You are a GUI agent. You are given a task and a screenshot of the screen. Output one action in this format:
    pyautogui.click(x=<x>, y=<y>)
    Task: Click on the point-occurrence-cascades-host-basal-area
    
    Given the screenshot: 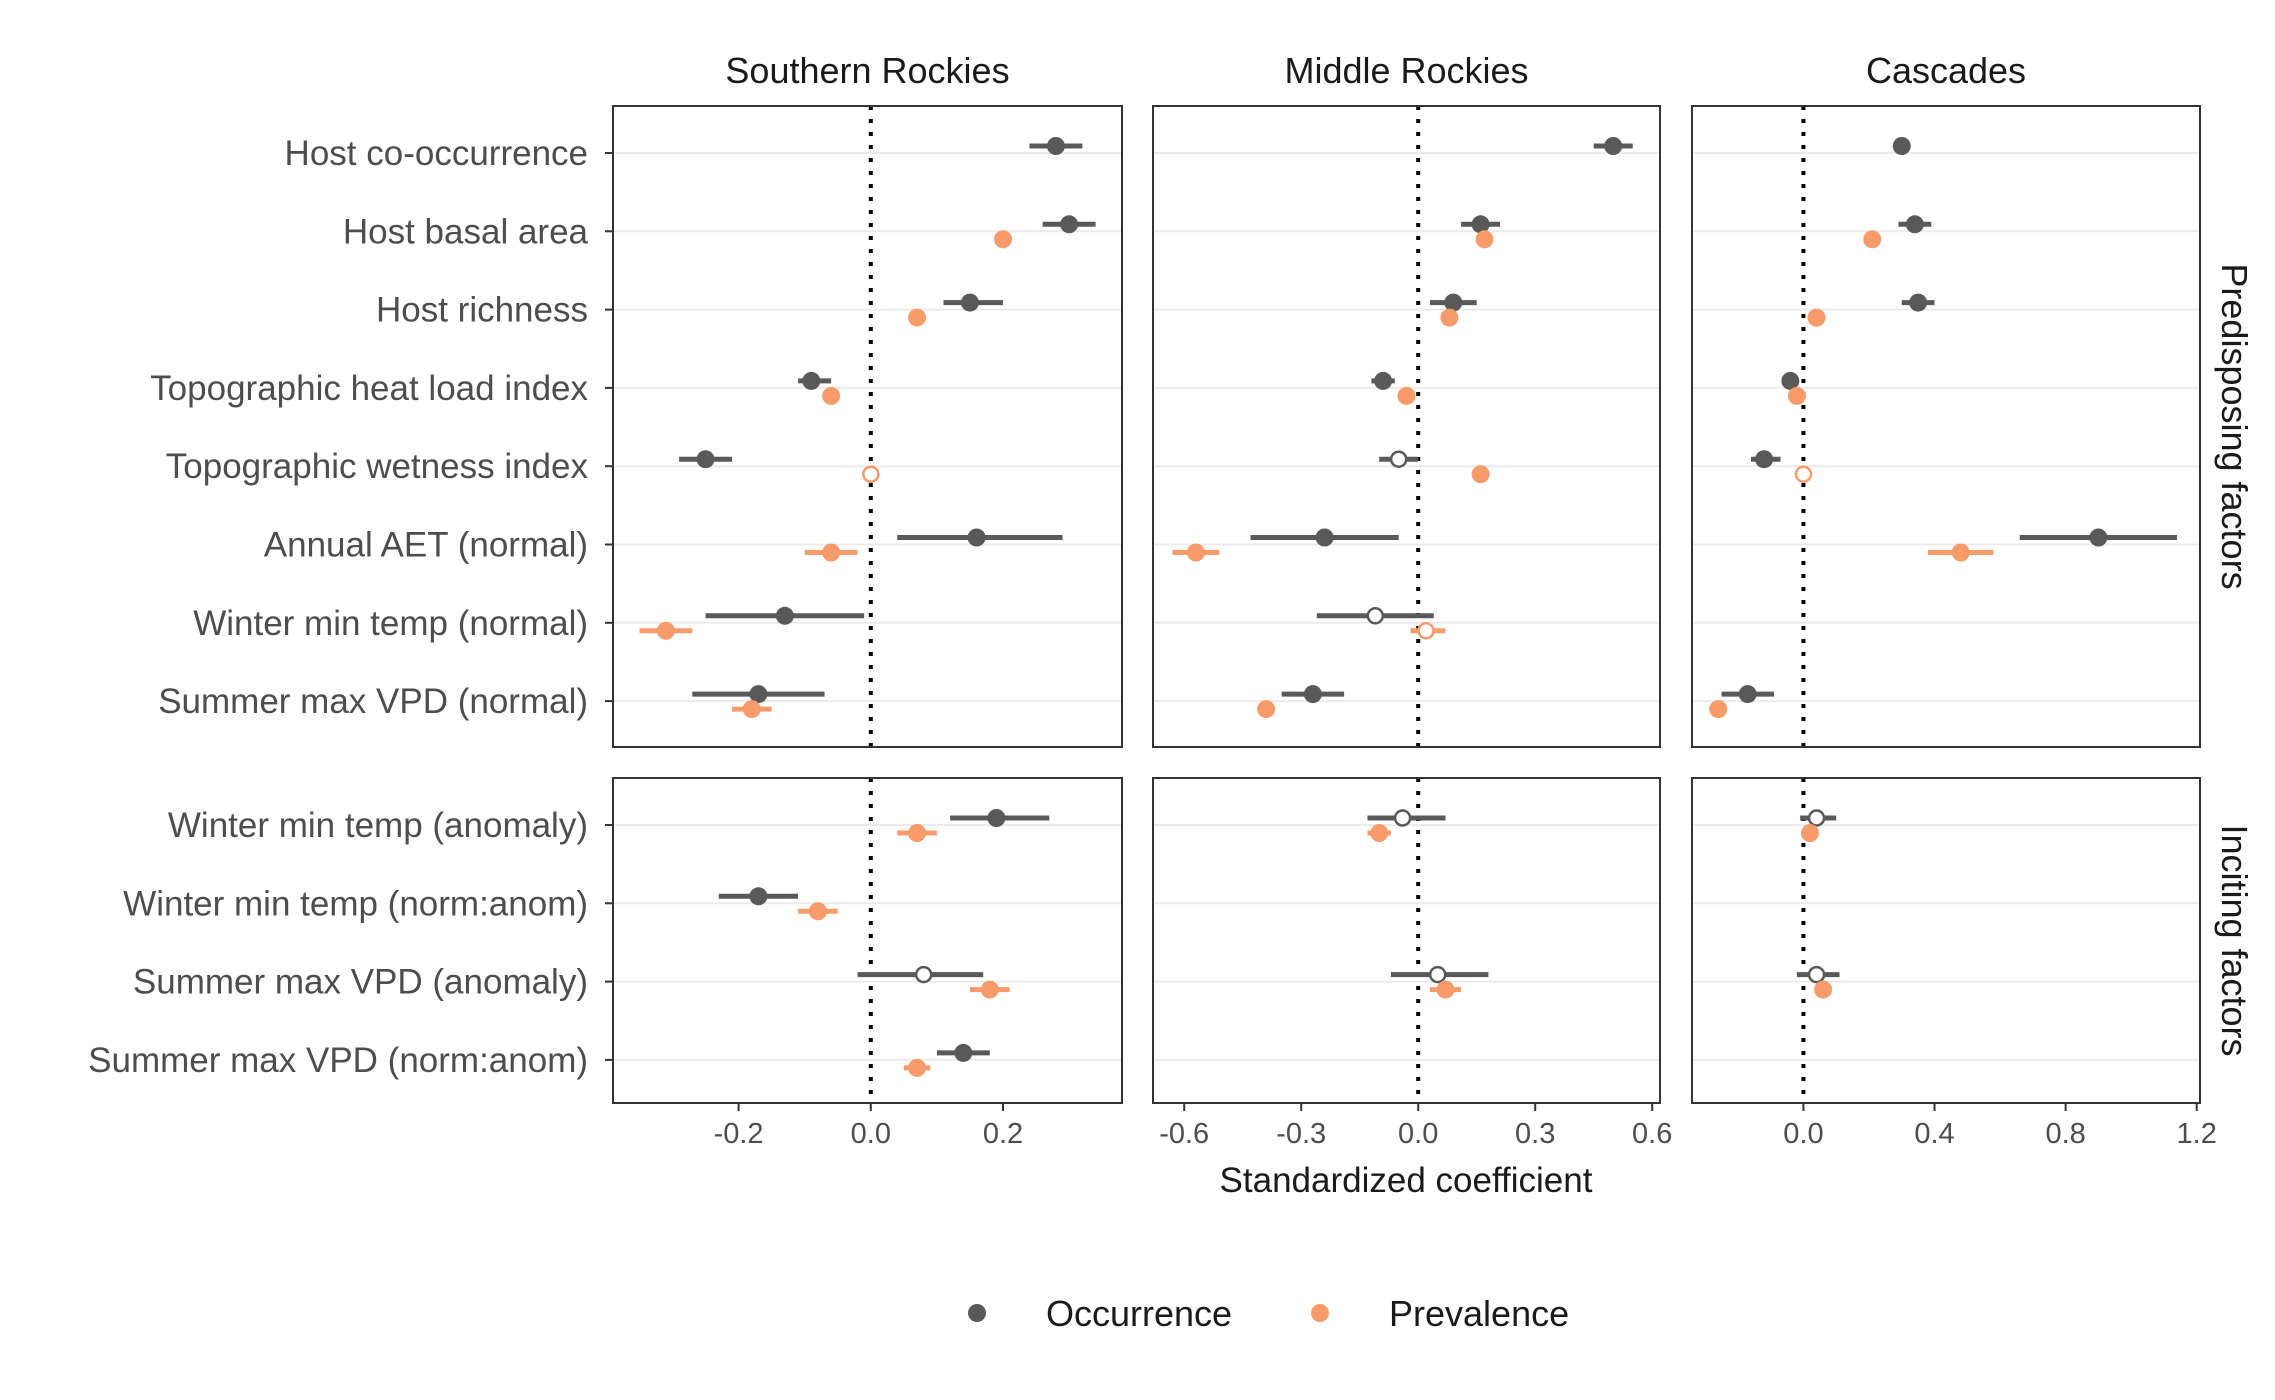 What is the action you would take?
    pyautogui.click(x=1914, y=224)
    